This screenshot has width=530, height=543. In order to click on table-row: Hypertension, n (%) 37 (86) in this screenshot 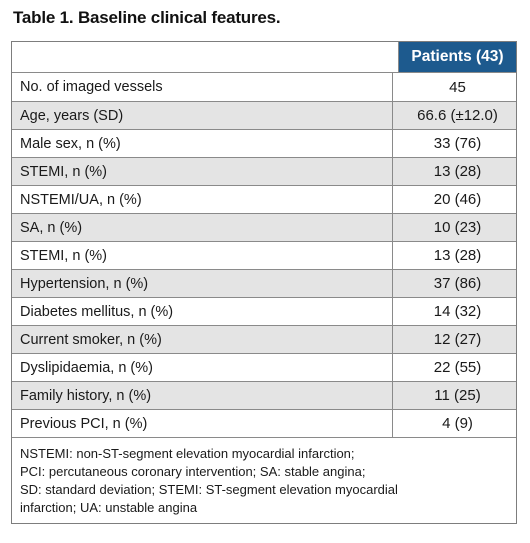, I will do `click(264, 283)`.